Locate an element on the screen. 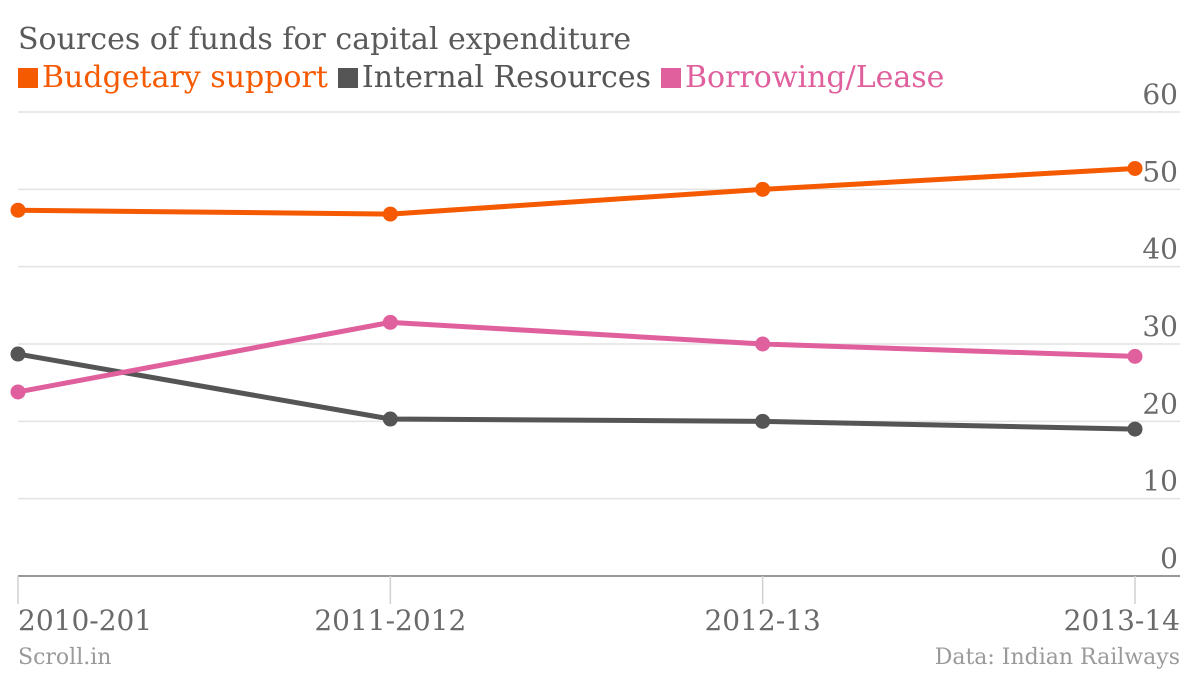 The image size is (1200, 676). y-tick-label-10: 10 is located at coordinates (1160, 481).